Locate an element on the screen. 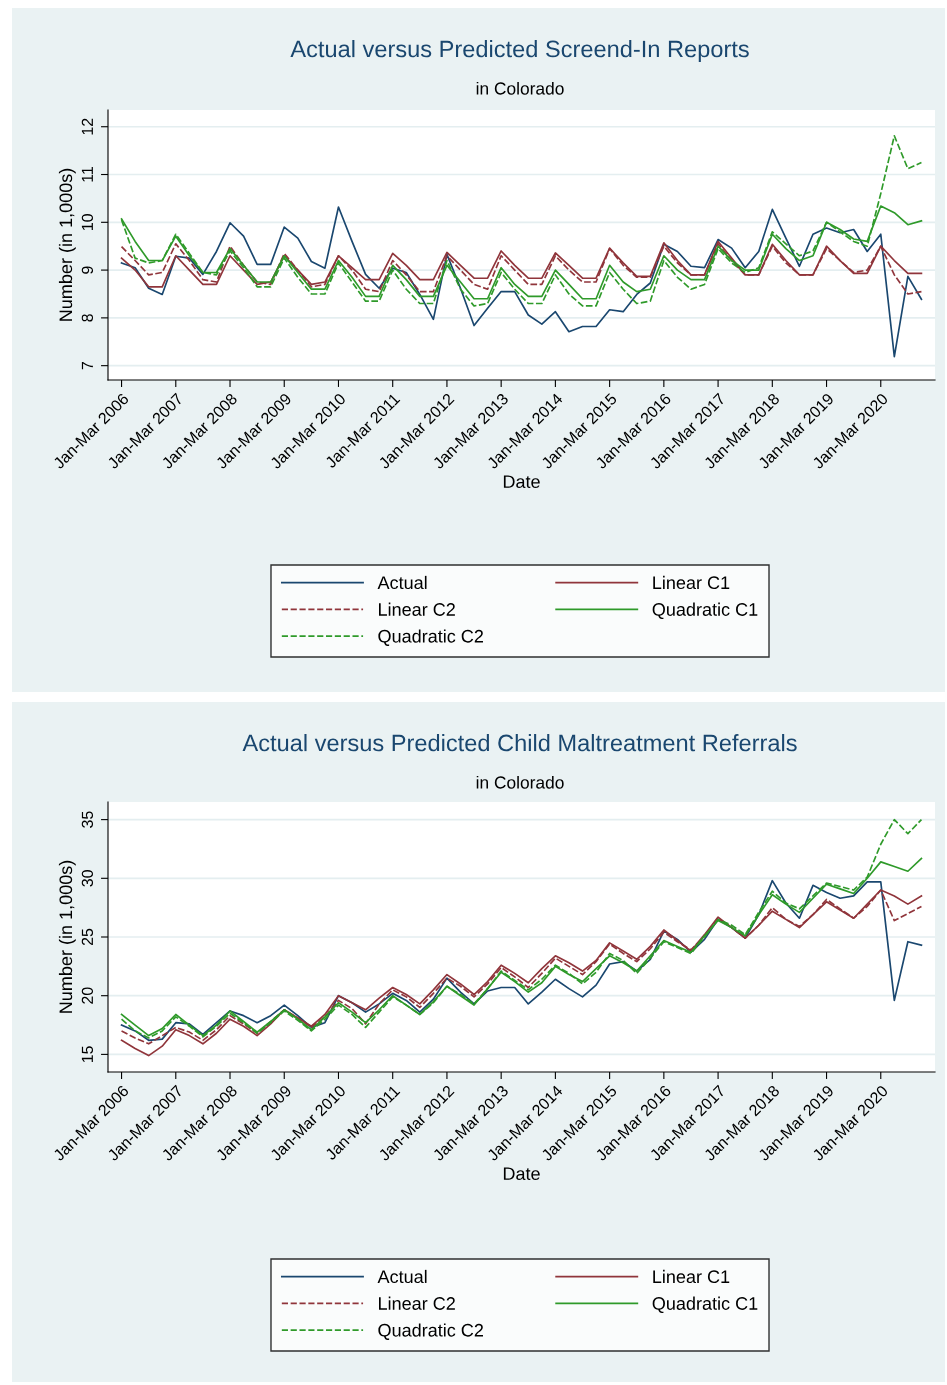 This screenshot has height=1385, width=947. y-tick-label: 7 is located at coordinates (87, 366).